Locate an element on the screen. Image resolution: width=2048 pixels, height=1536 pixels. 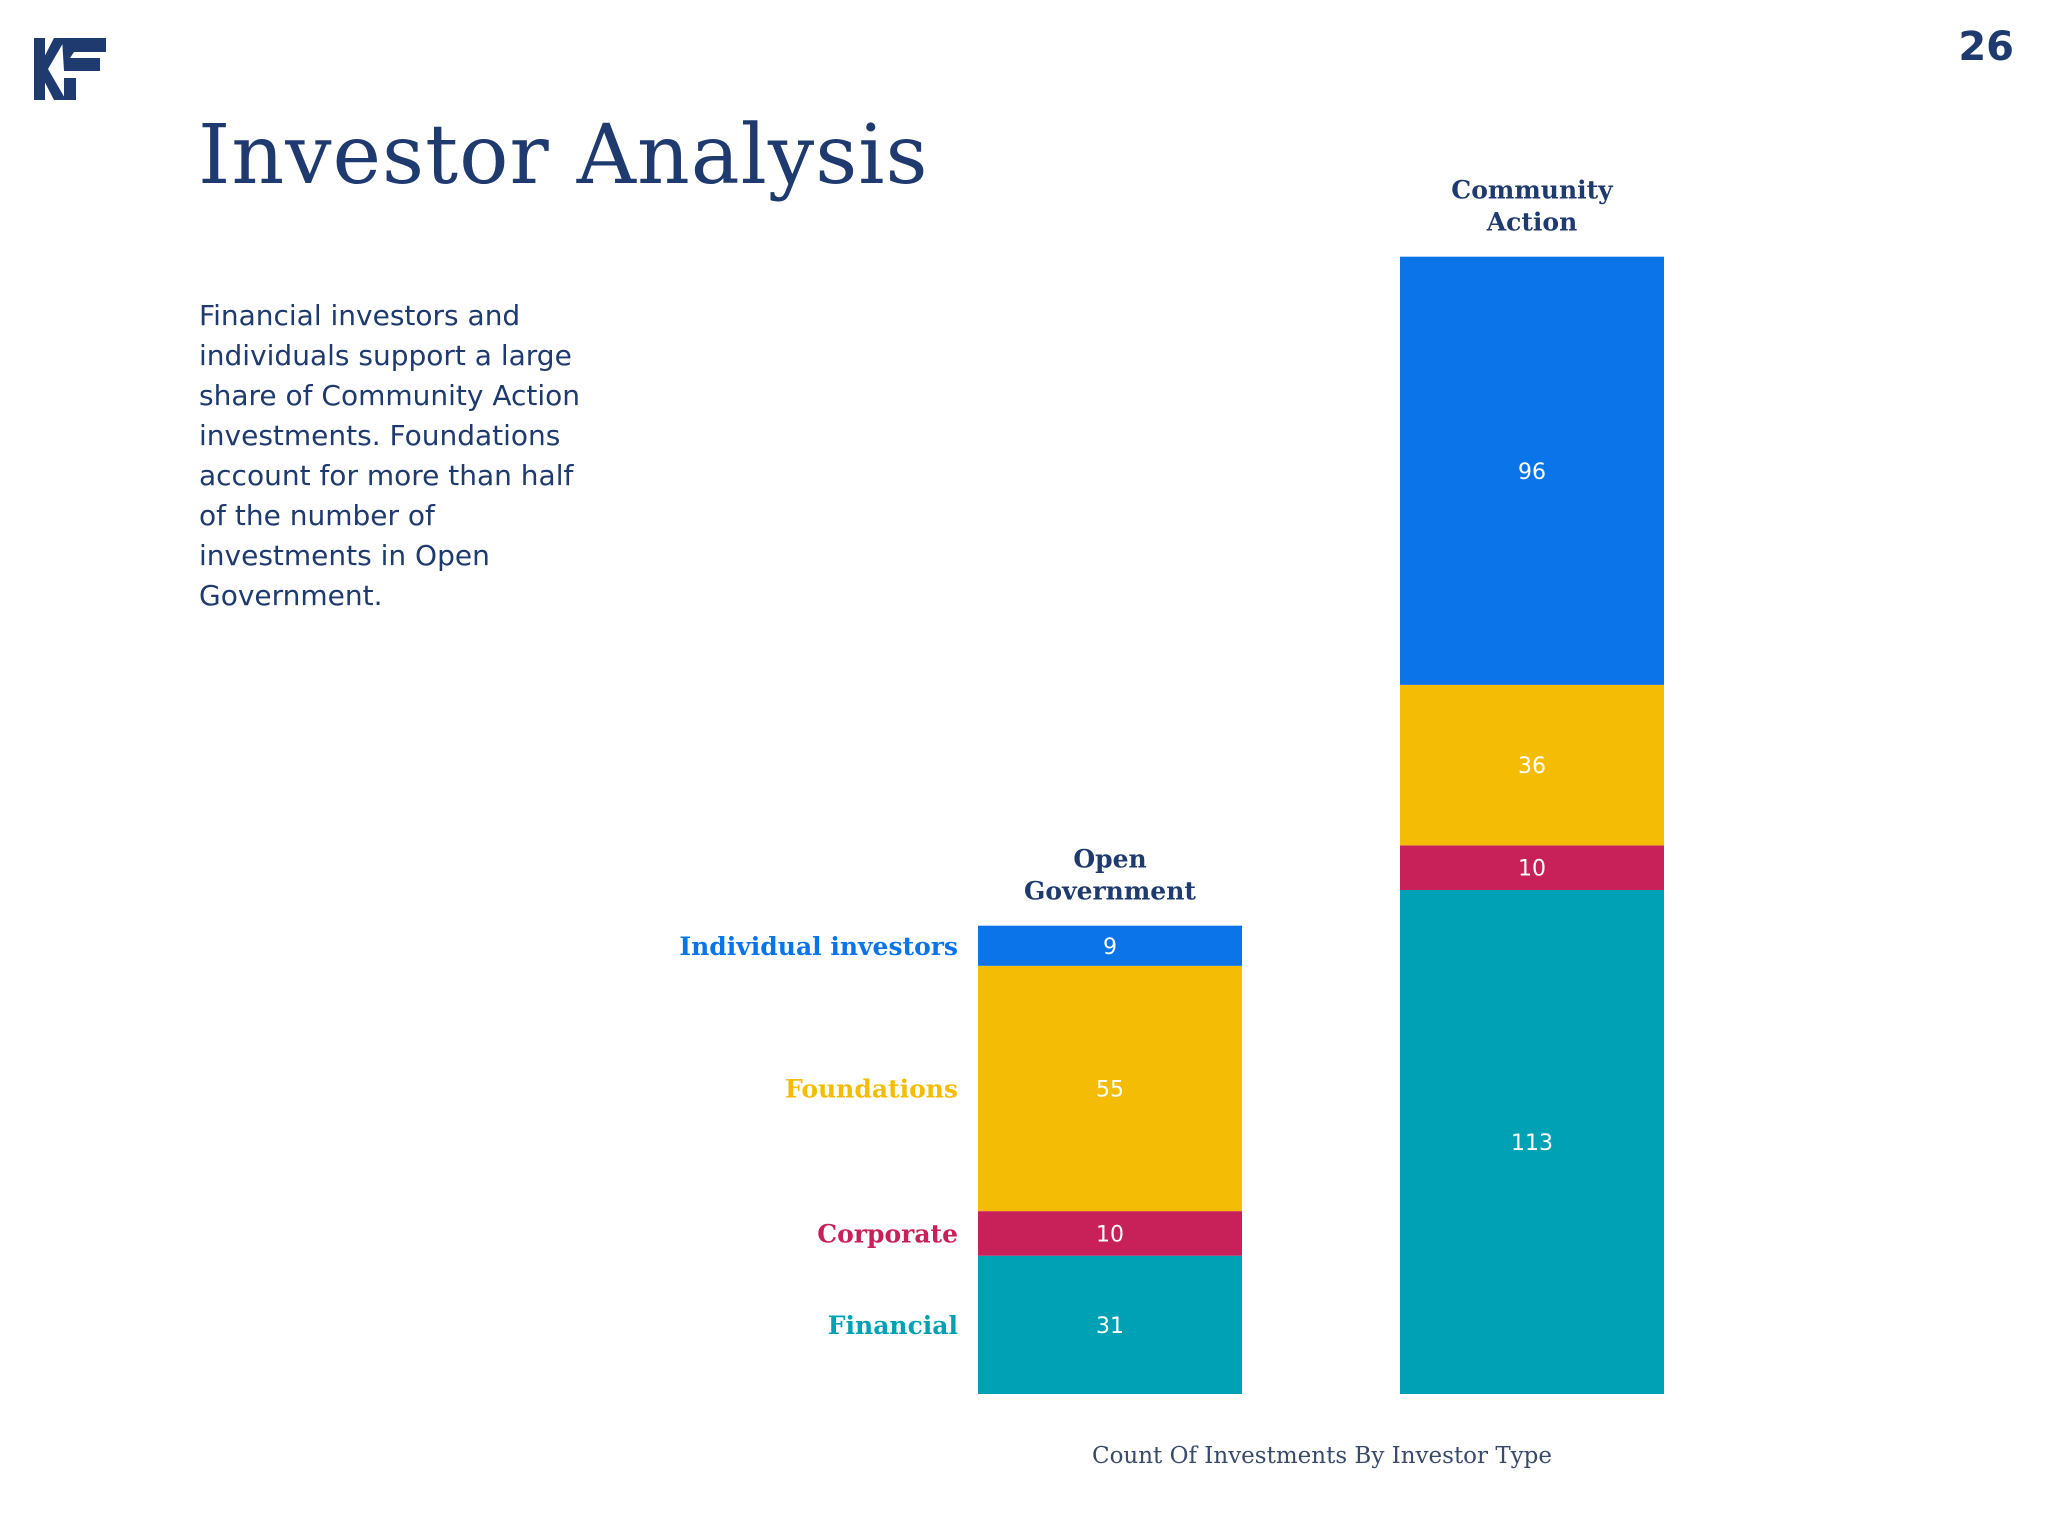
category-label-open-government: Government is located at coordinates (1110, 891).